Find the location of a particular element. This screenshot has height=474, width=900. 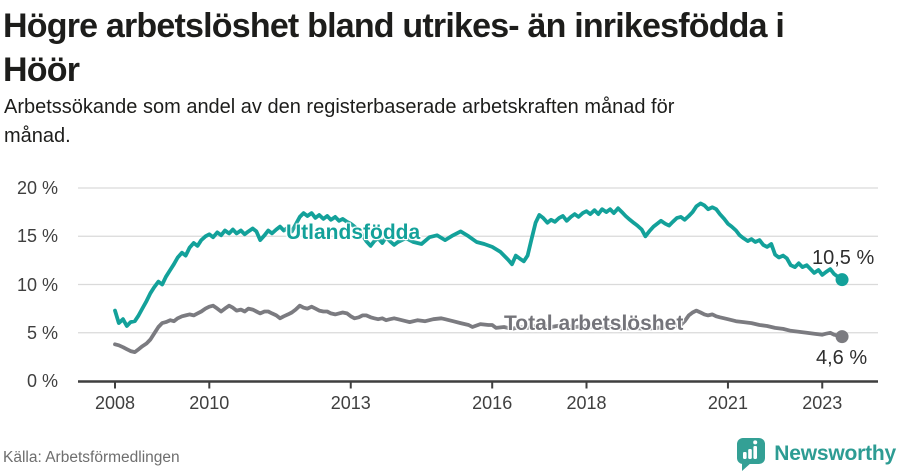

source-attribution: Källa: Arbetsförmedlingen is located at coordinates (91, 457).